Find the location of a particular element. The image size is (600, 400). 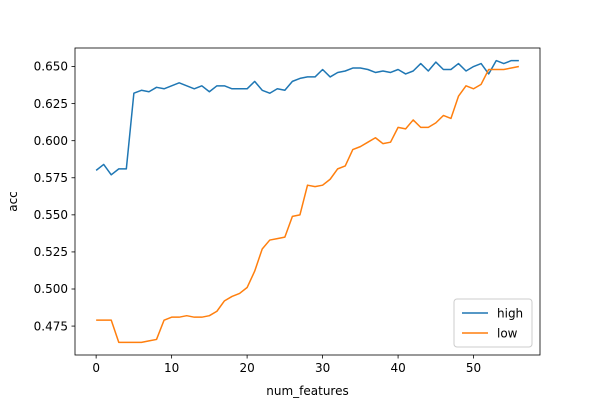

y-tick-label: 0.575 is located at coordinates (51, 178).